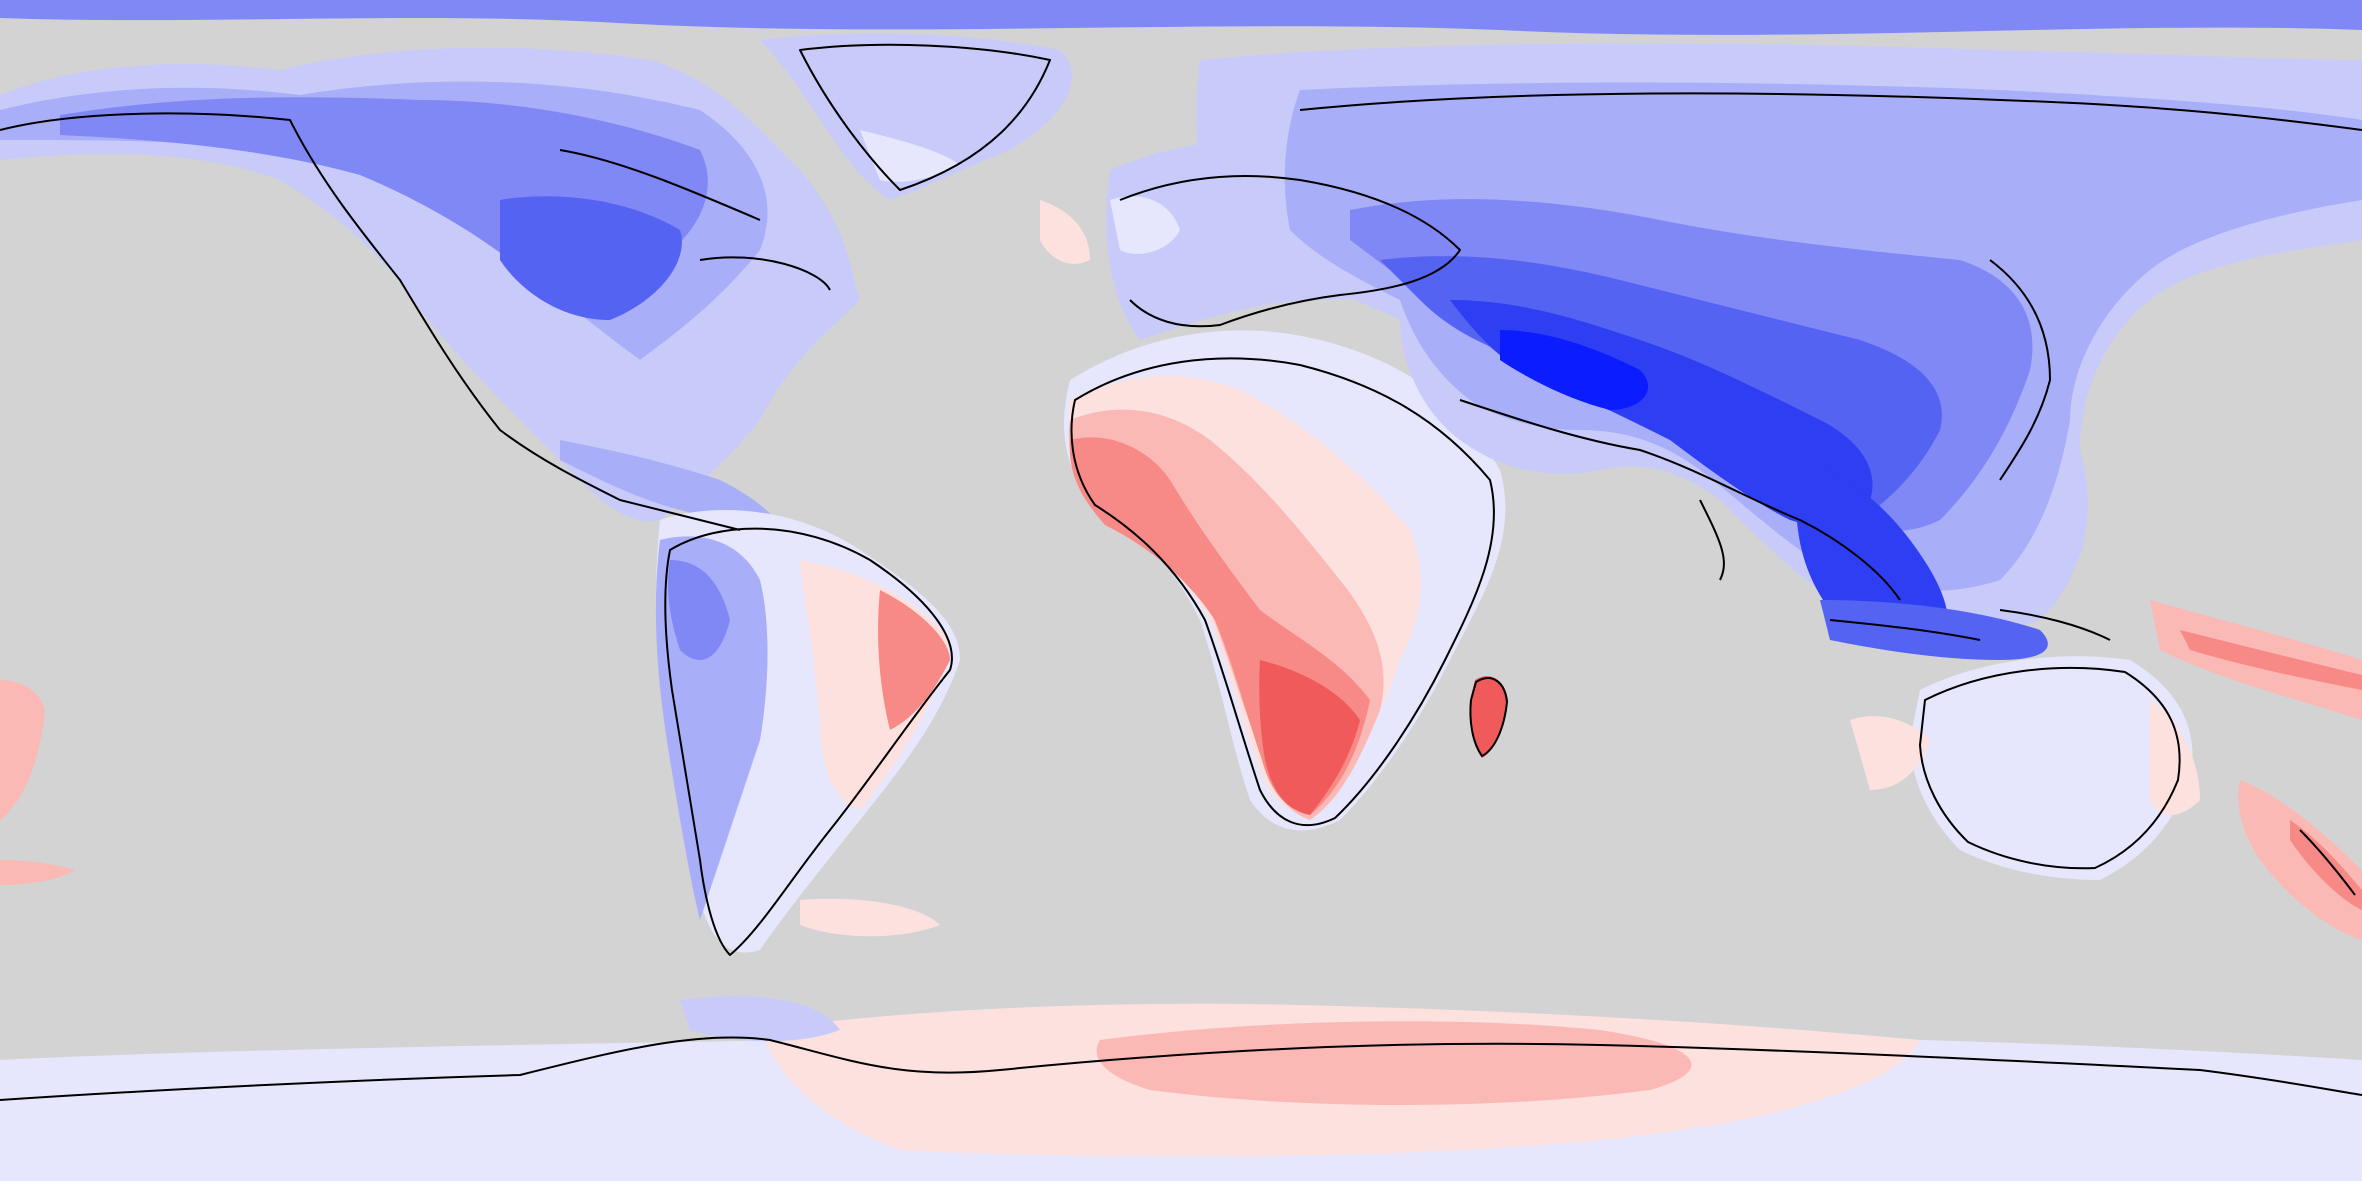 The height and width of the screenshot is (1181, 2362). Describe the element at coordinates (699, 610) in the screenshot. I see `sa-blue-core` at that location.